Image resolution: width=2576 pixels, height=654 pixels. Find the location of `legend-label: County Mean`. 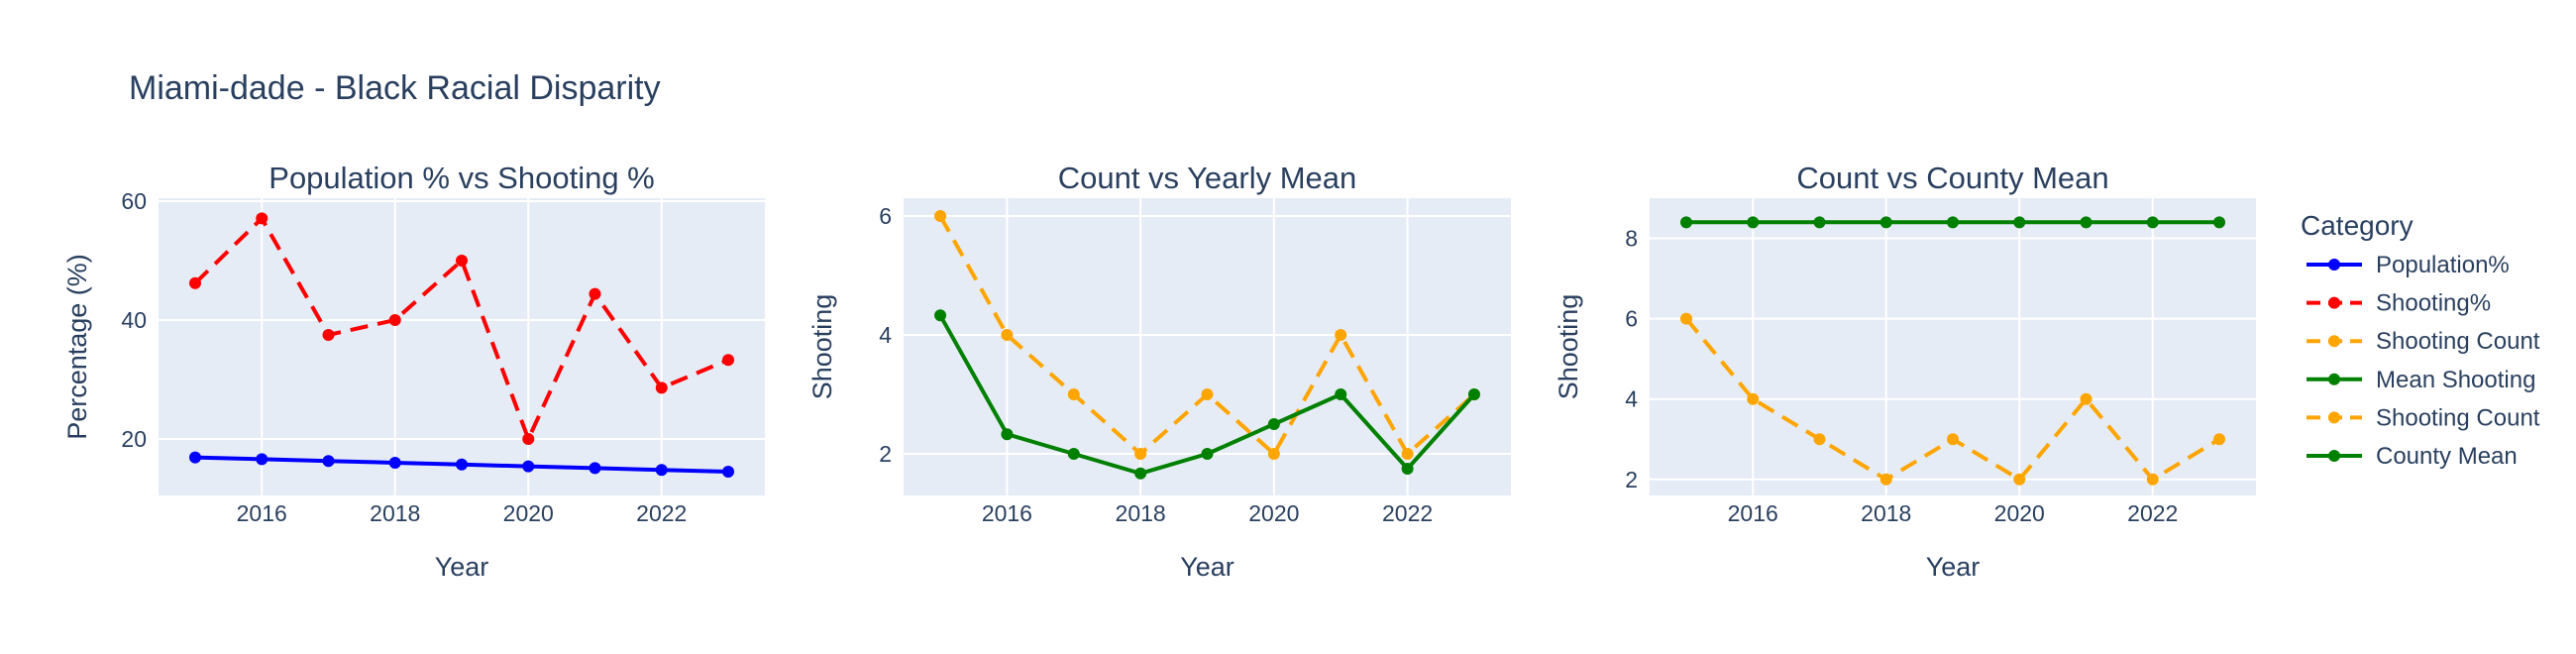

legend-label: County Mean is located at coordinates (2447, 456).